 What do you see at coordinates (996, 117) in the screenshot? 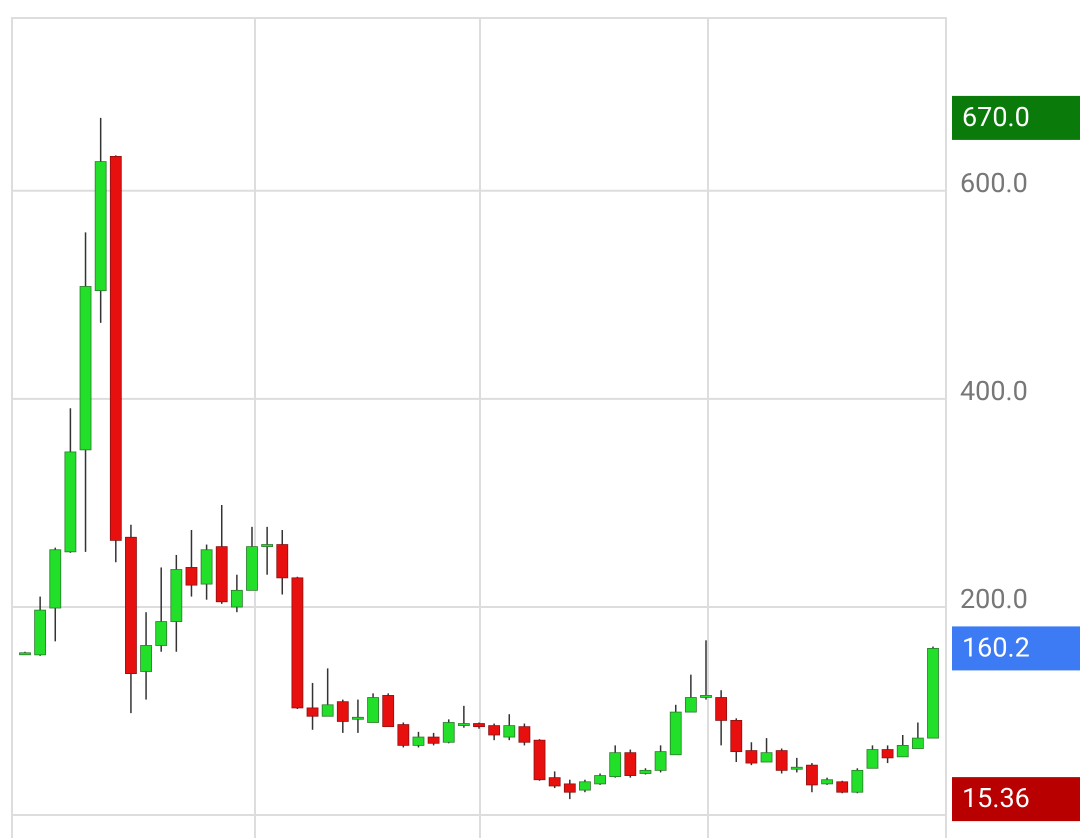
I see `price-label: 670.0` at bounding box center [996, 117].